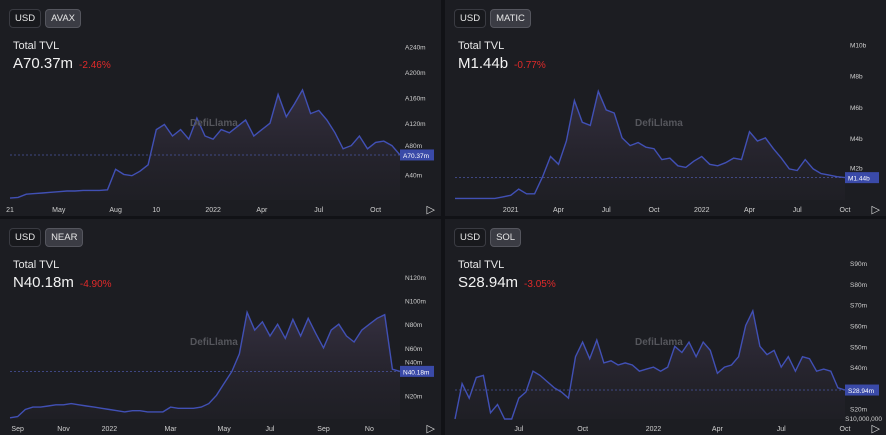 The width and height of the screenshot is (886, 435). I want to click on y-tick-label: S60m, so click(858, 326).